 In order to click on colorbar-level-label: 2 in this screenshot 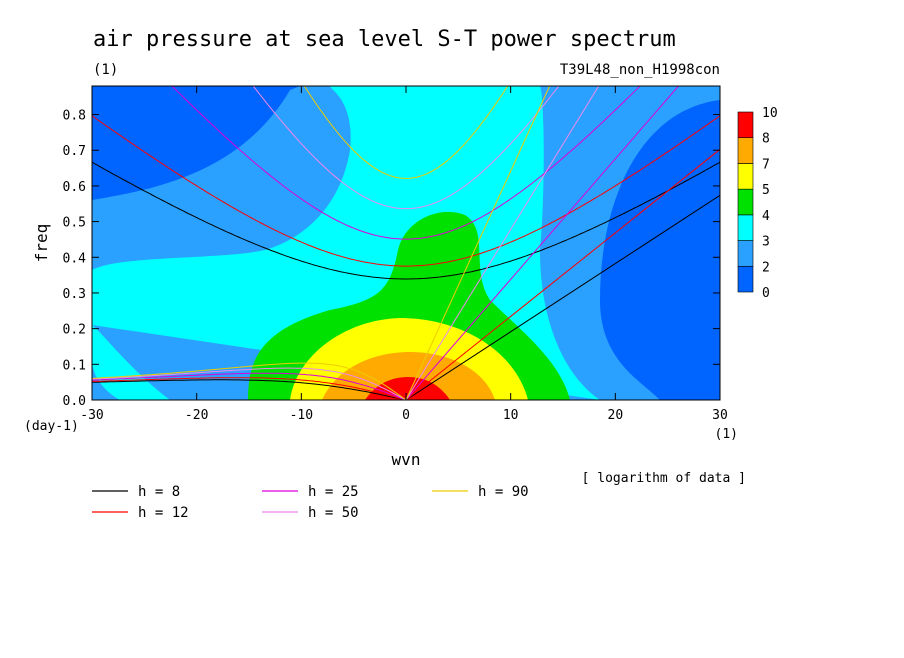, I will do `click(766, 267)`.